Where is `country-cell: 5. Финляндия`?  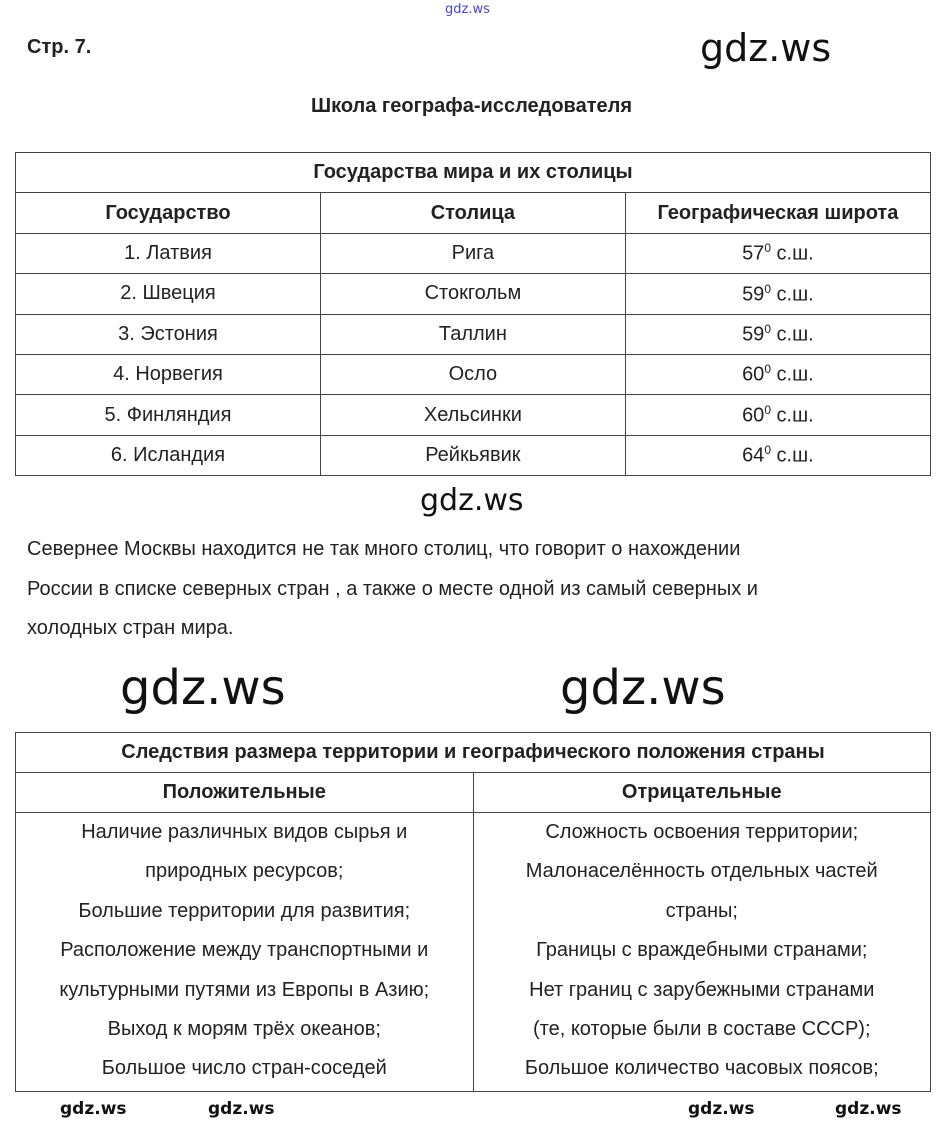 country-cell: 5. Финляндия is located at coordinates (168, 415).